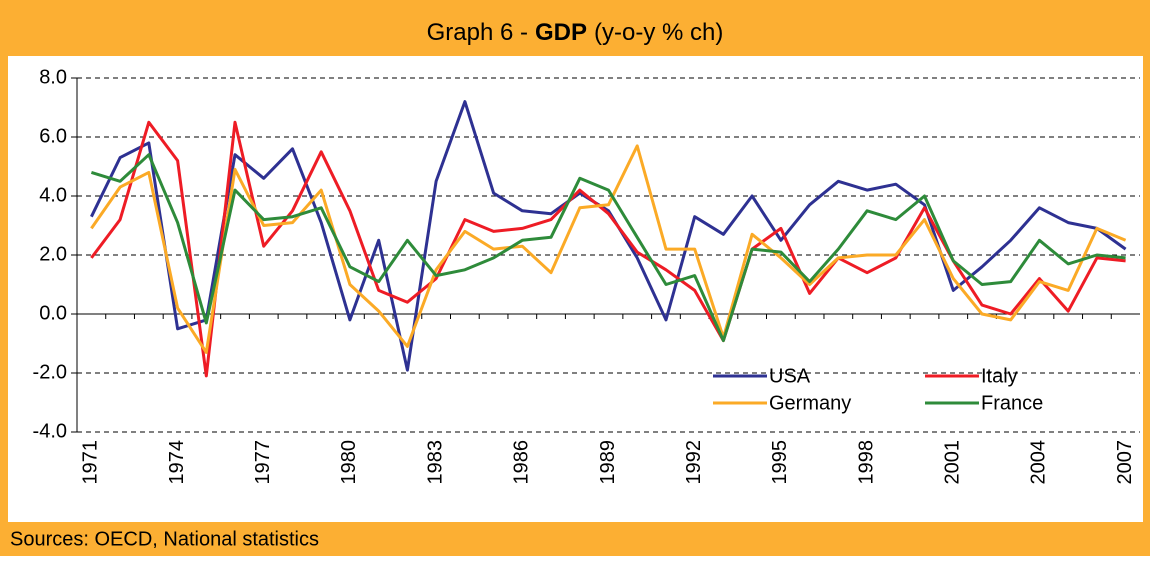  Describe the element at coordinates (608, 462) in the screenshot. I see `x-tick-label: 1989` at that location.